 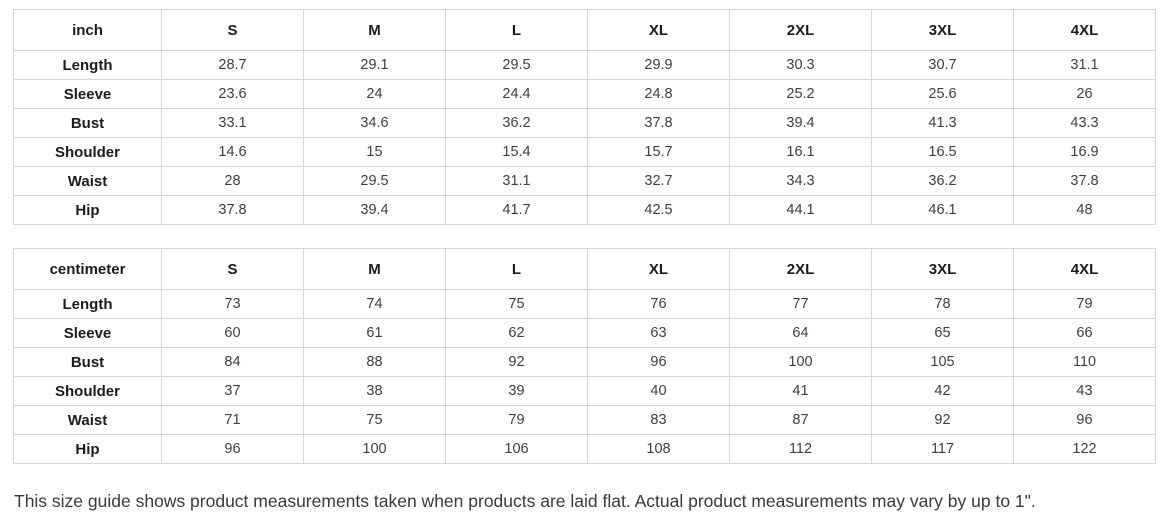 What do you see at coordinates (800, 362) in the screenshot?
I see `measurement-value: 100` at bounding box center [800, 362].